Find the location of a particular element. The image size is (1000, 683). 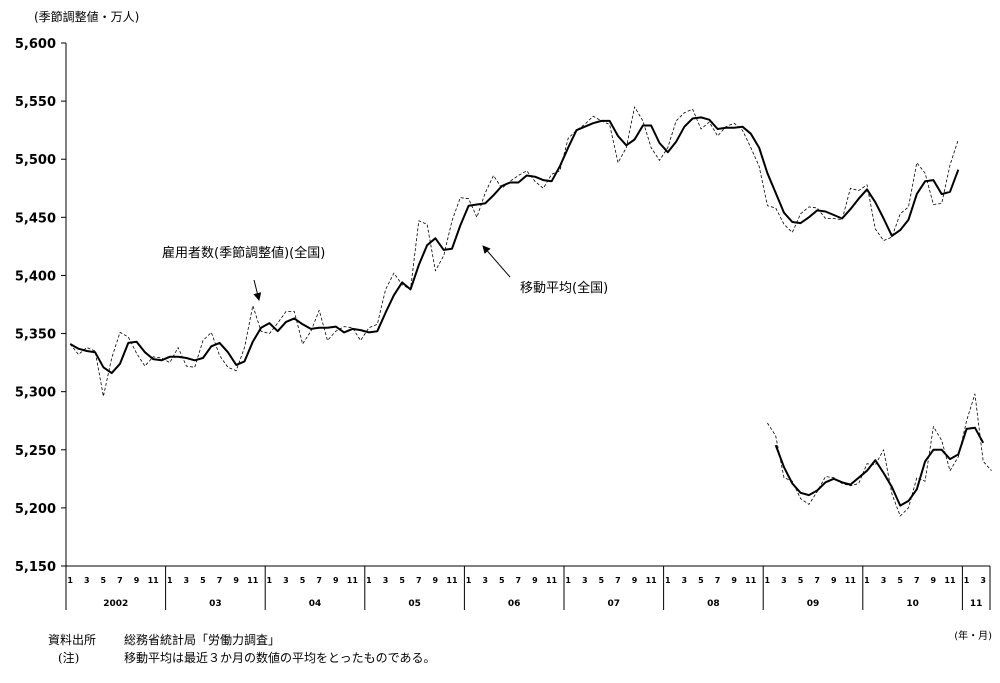

source-text: 総務省統計局「労働力調査」 is located at coordinates (202, 640).